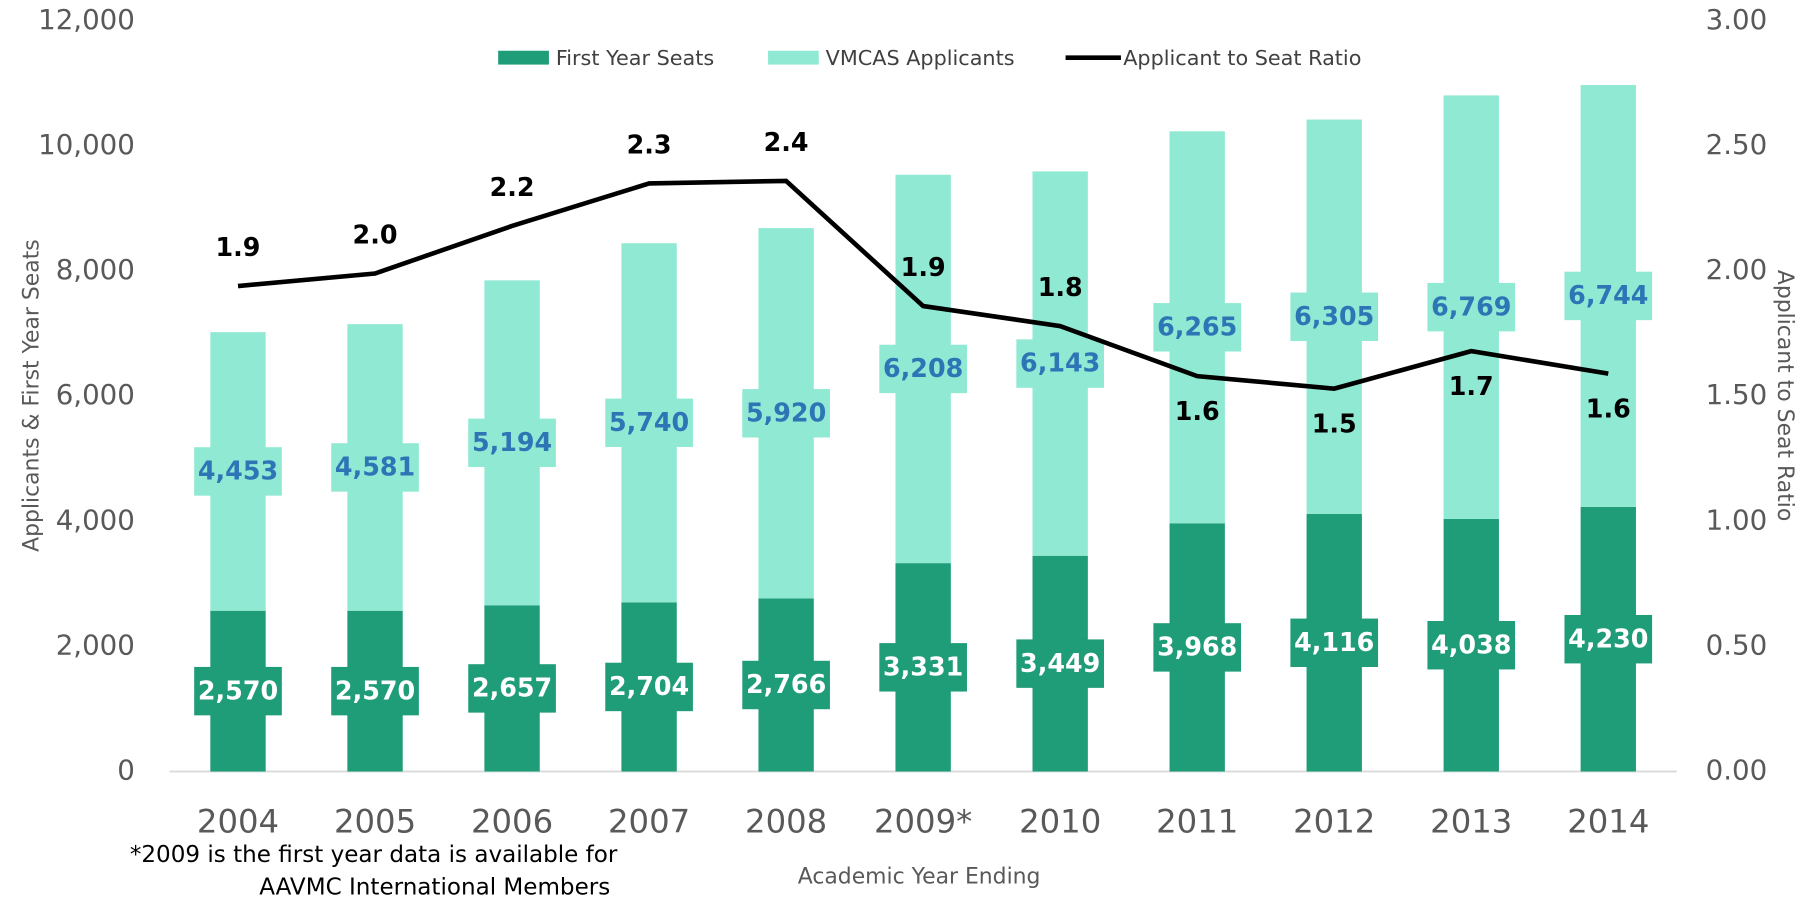 This screenshot has width=1814, height=907. Describe the element at coordinates (1197, 821) in the screenshot. I see `x-tick-label: 2011` at that location.